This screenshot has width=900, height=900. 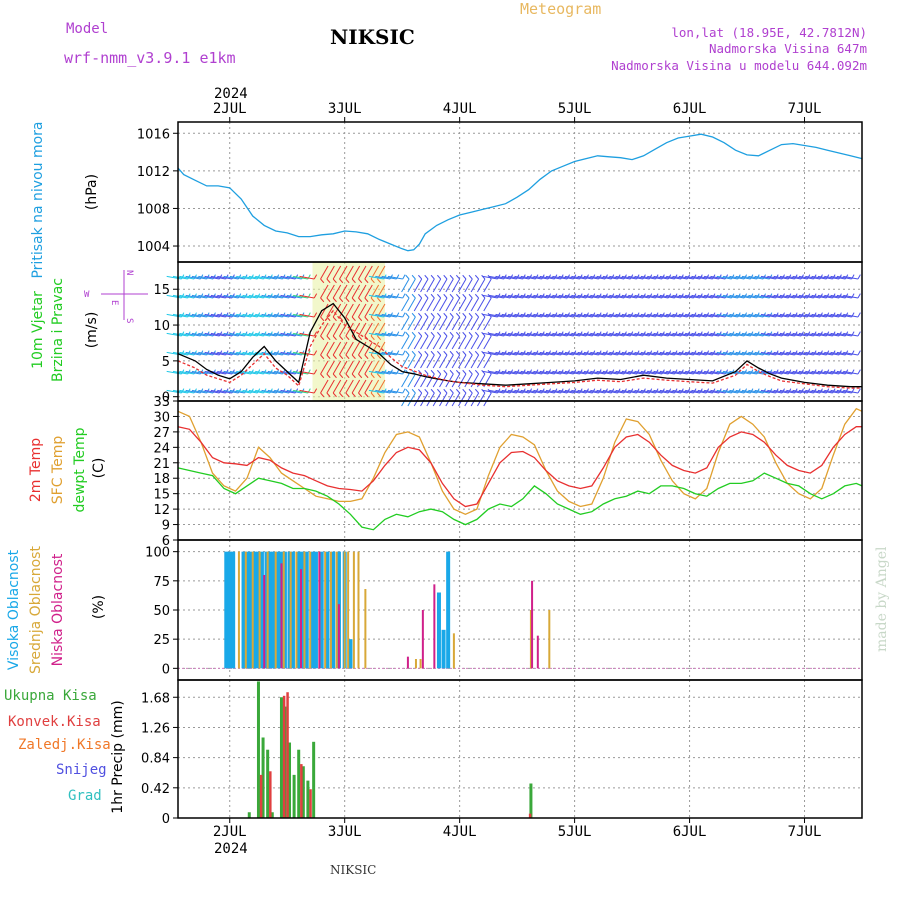 What do you see at coordinates (99, 468) in the screenshot?
I see `temp-unit: (C)` at bounding box center [99, 468].